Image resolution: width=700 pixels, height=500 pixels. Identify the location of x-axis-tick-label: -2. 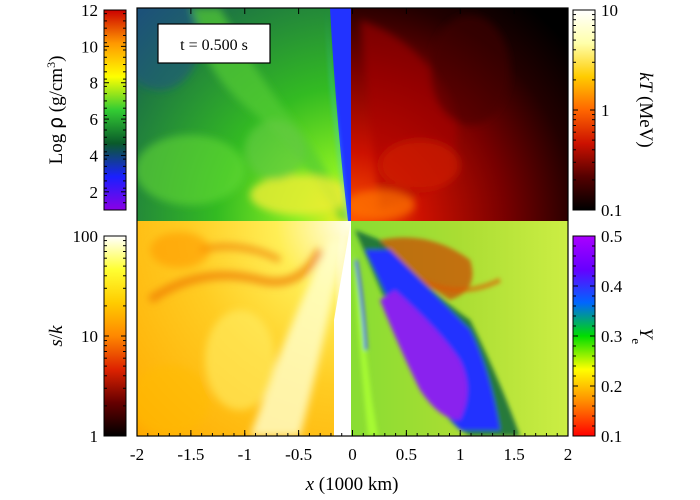
(137, 454).